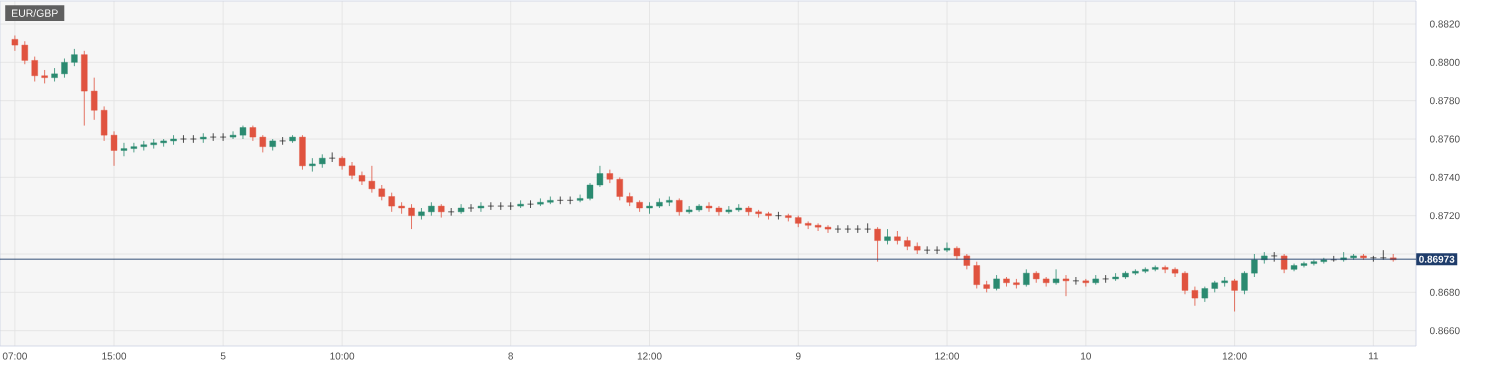 This screenshot has height=372, width=1487. Describe the element at coordinates (14, 356) in the screenshot. I see `x-tick-label: 07:00` at that location.